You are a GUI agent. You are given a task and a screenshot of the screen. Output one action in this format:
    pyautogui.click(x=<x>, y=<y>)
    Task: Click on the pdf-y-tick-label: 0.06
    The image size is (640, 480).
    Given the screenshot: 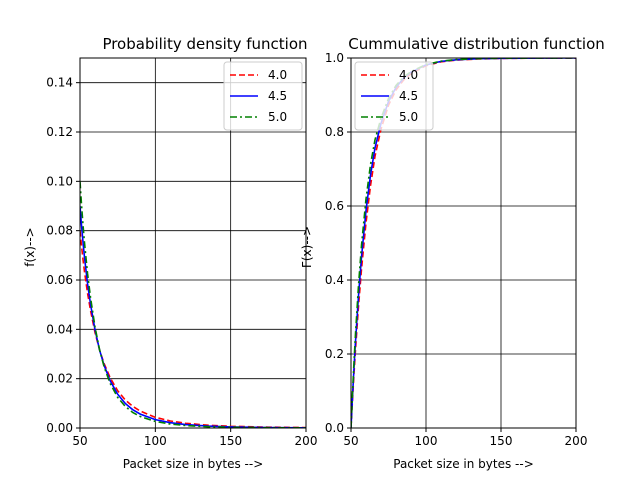 What is the action you would take?
    pyautogui.click(x=59, y=280)
    